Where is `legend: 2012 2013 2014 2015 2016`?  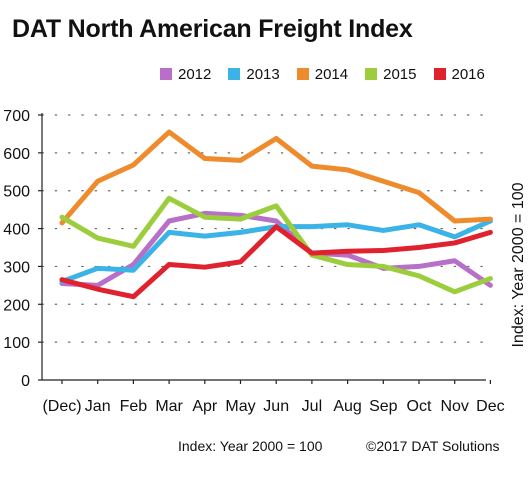 legend: 2012 2013 2014 2015 2016 is located at coordinates (331, 74).